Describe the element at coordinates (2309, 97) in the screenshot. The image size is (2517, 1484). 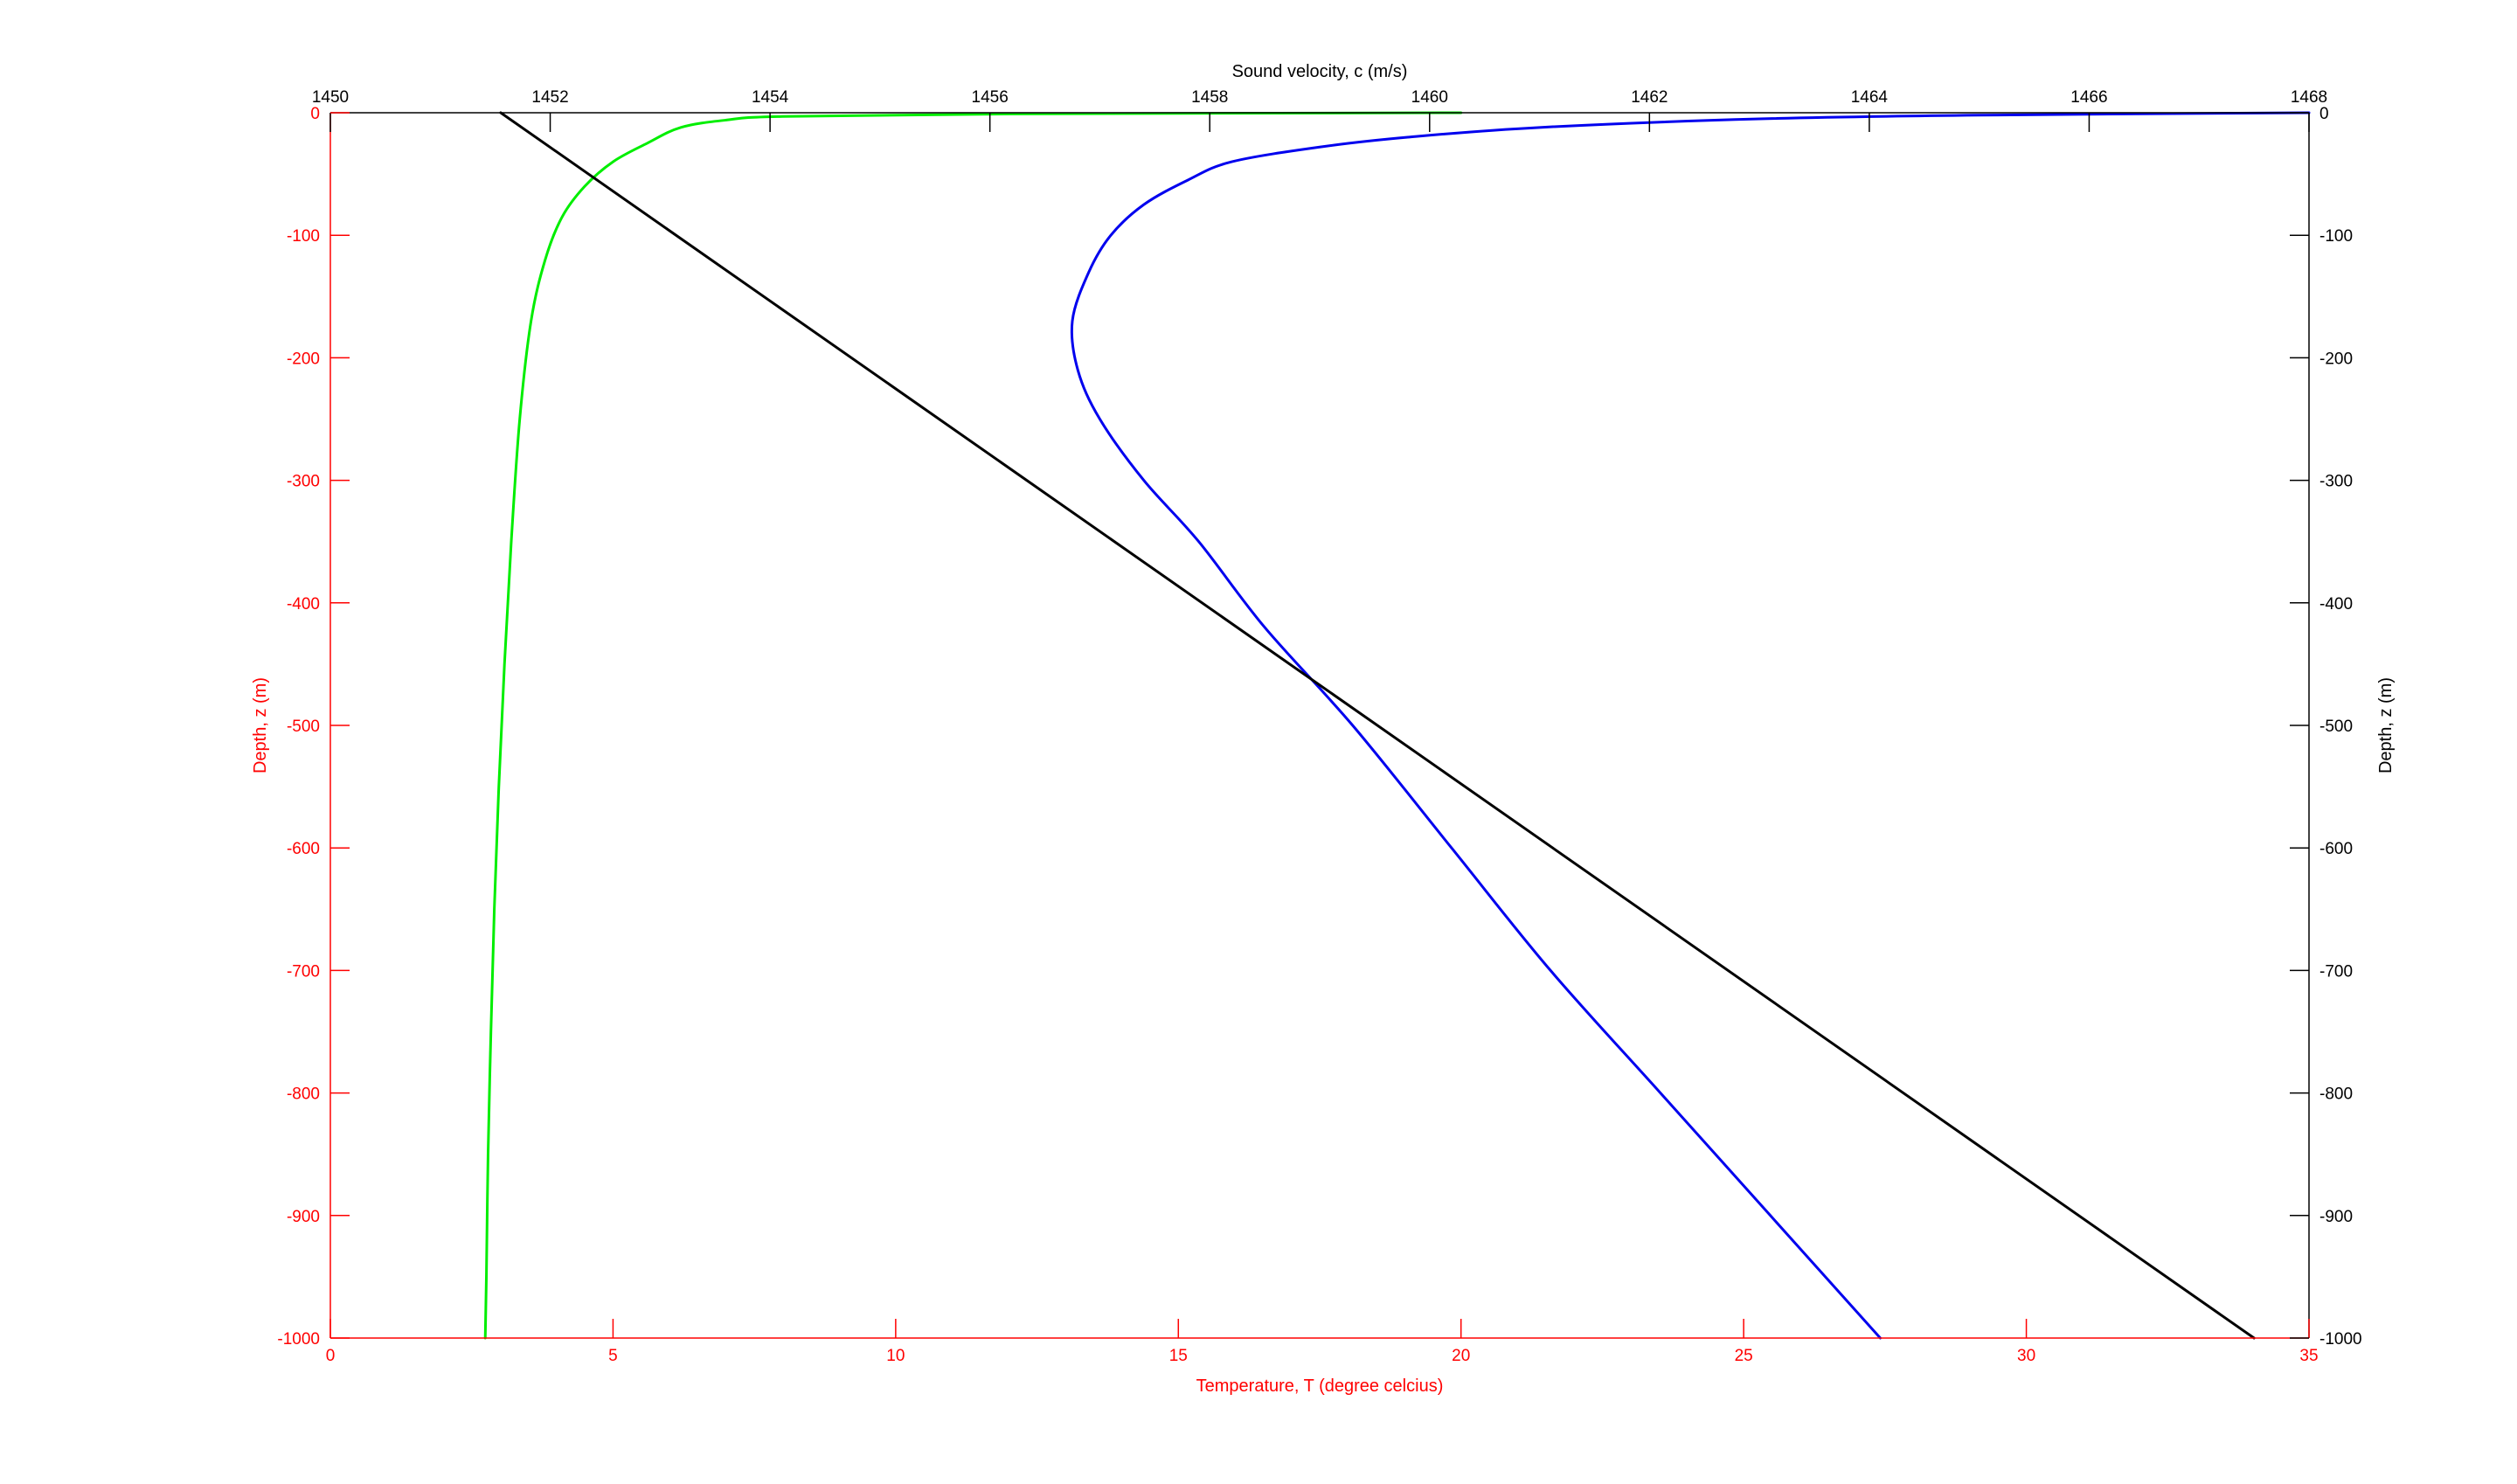
I see `top-tick-label: 1468` at that location.